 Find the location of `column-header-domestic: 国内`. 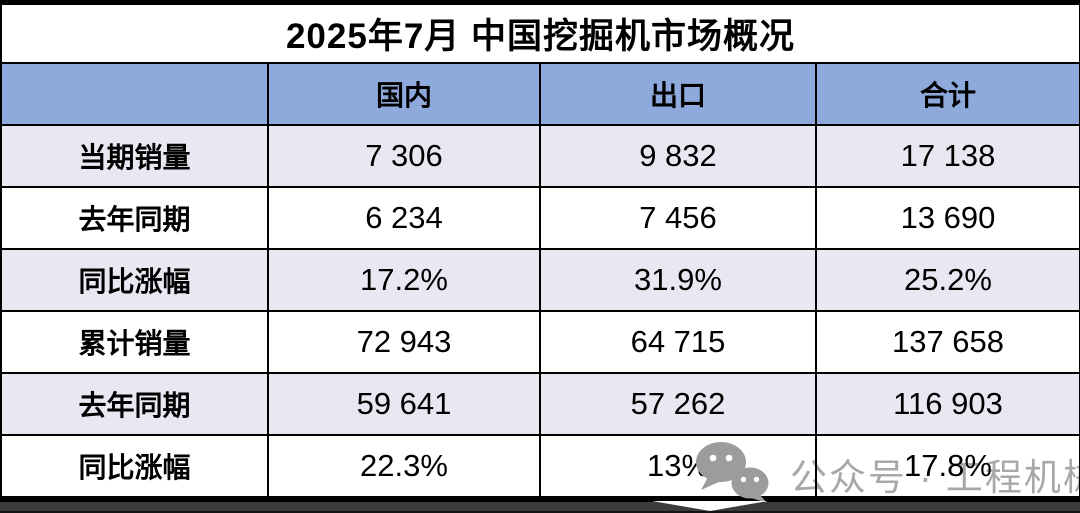

column-header-domestic: 国内 is located at coordinates (404, 94).